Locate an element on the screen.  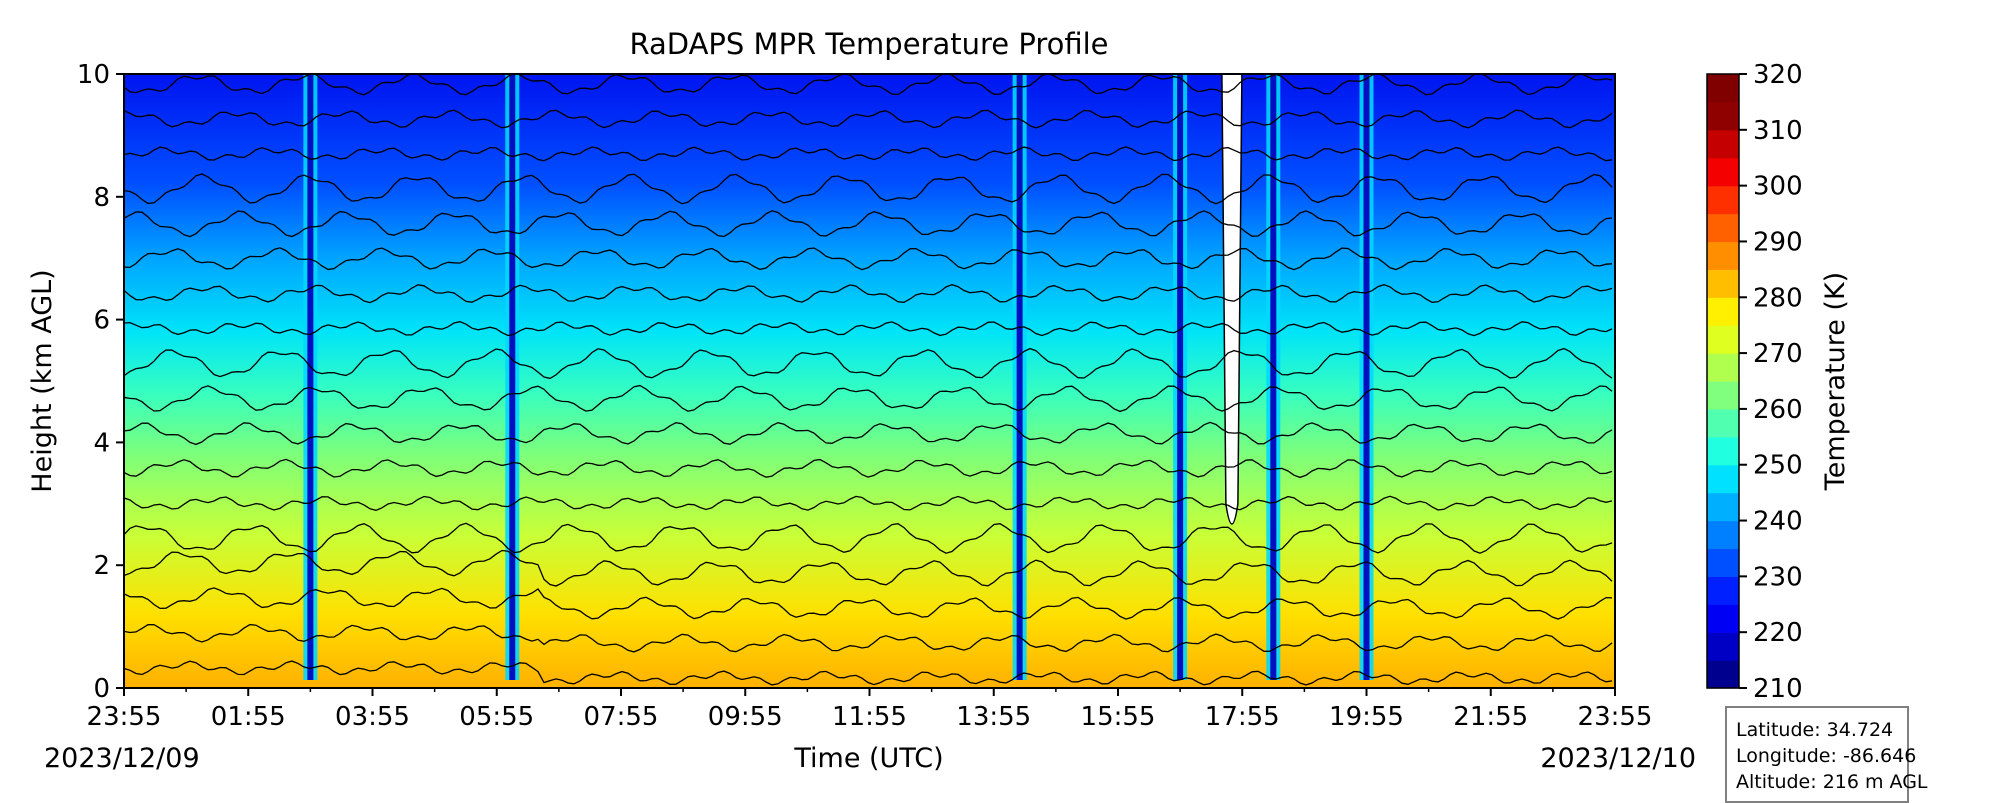
colorbar-tick-label: 260 is located at coordinates (1778, 410).